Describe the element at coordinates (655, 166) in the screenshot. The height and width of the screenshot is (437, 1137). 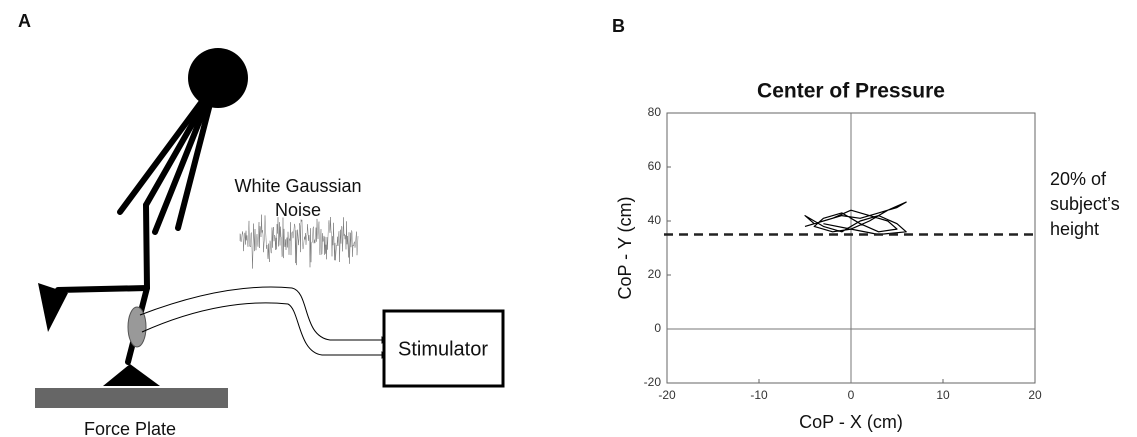
I see `y-tick-label: 60` at that location.